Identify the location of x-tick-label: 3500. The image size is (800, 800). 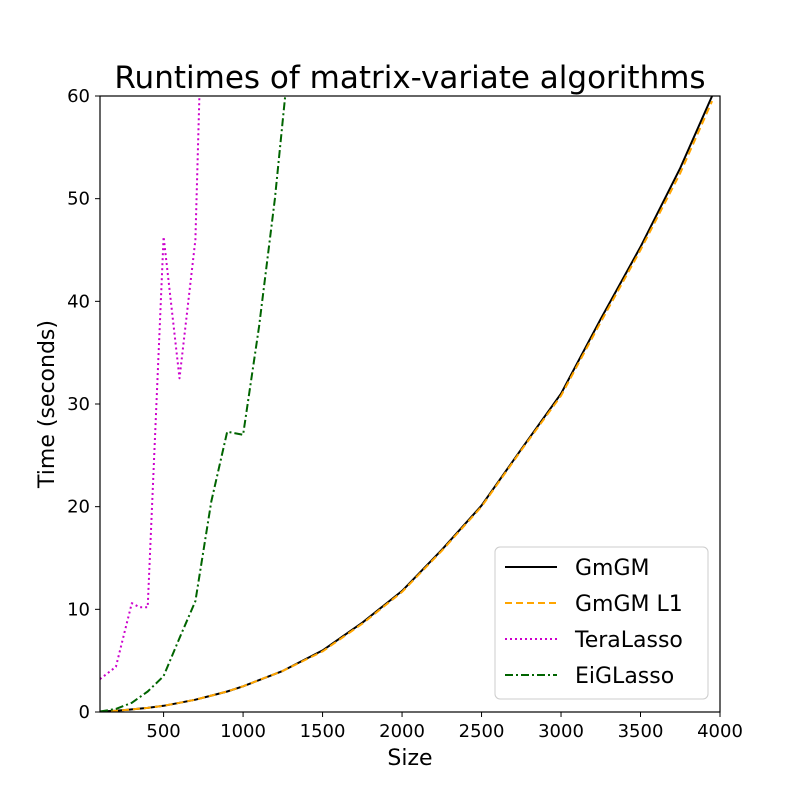
(641, 731).